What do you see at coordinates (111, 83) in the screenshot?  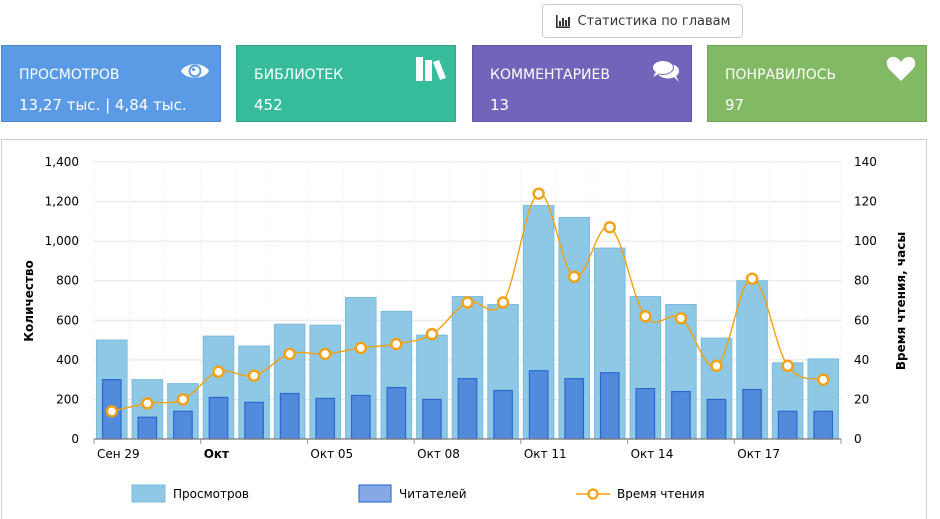 I see `views-card: ПРОСМОТРОВ 13,27 тыс. | 4,84 тыс.` at bounding box center [111, 83].